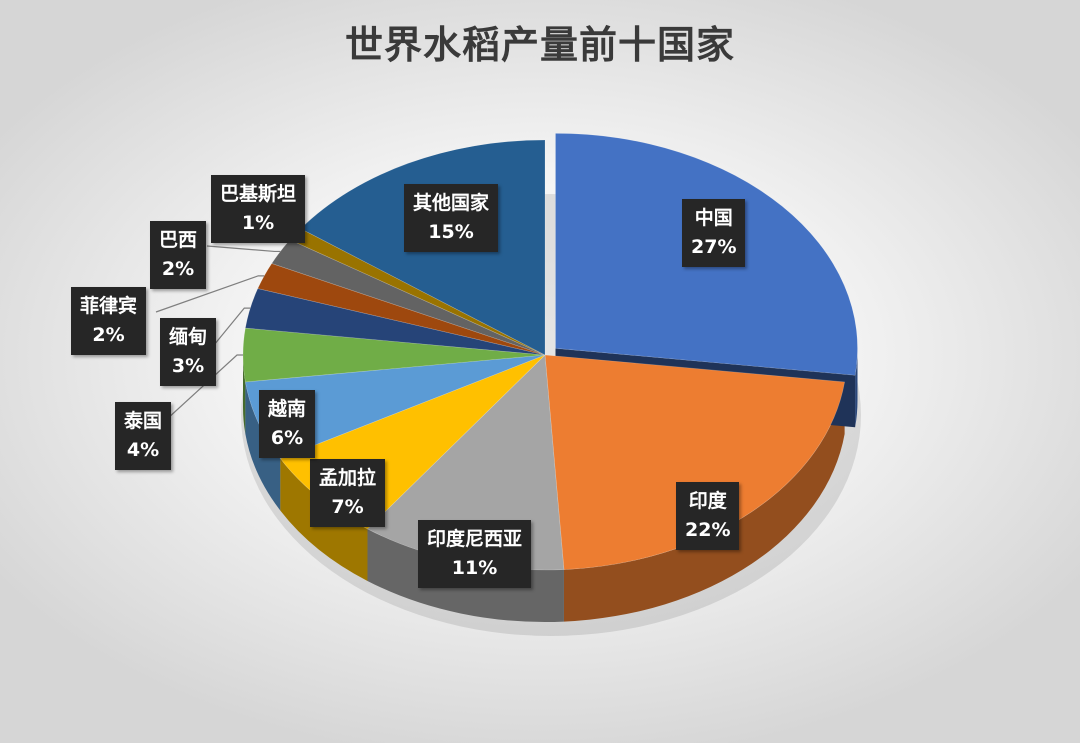 This screenshot has height=743, width=1080. What do you see at coordinates (451, 232) in the screenshot?
I see `data-label-value: 15%` at bounding box center [451, 232].